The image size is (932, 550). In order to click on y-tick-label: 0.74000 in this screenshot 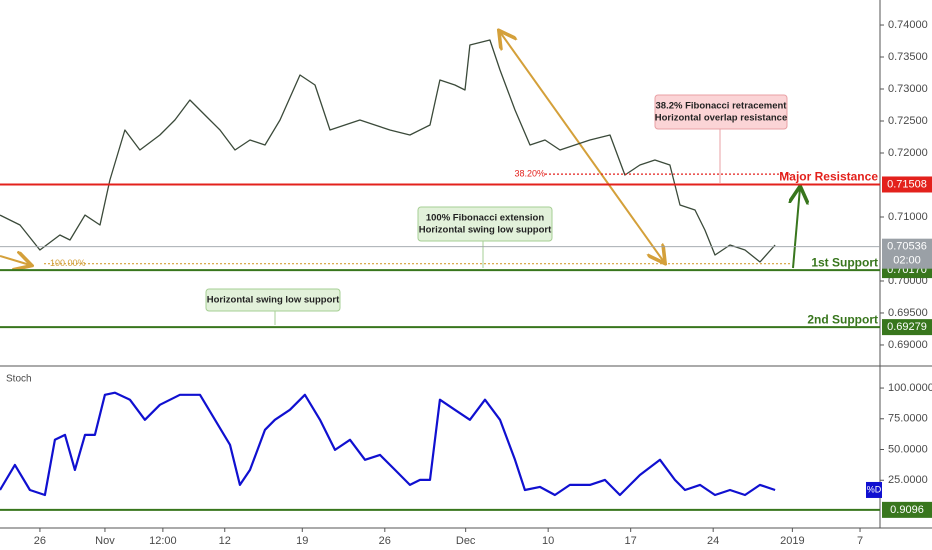, I will do `click(908, 25)`.